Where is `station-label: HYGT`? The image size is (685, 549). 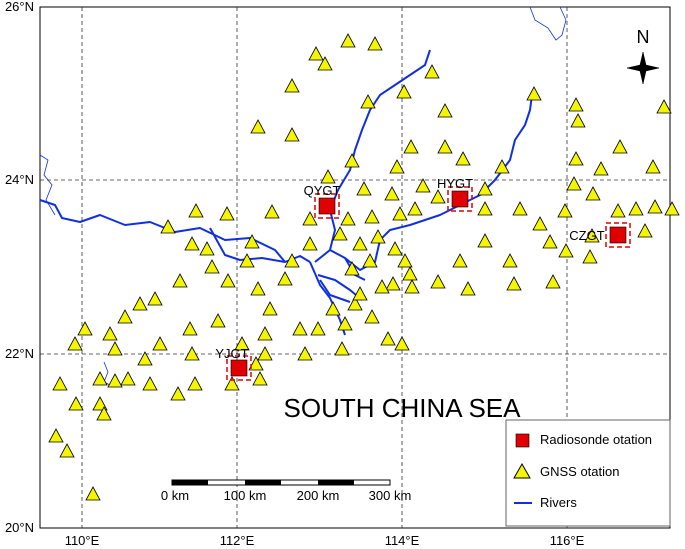 station-label: HYGT is located at coordinates (455, 183).